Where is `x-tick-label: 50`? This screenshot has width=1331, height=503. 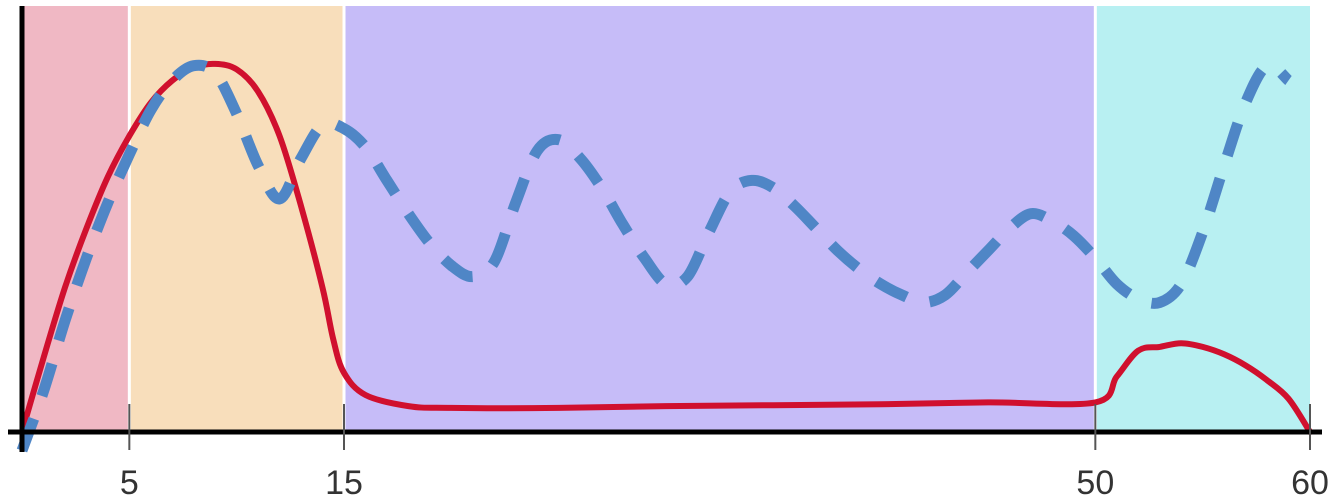
x-tick-label: 50 is located at coordinates (1095, 483).